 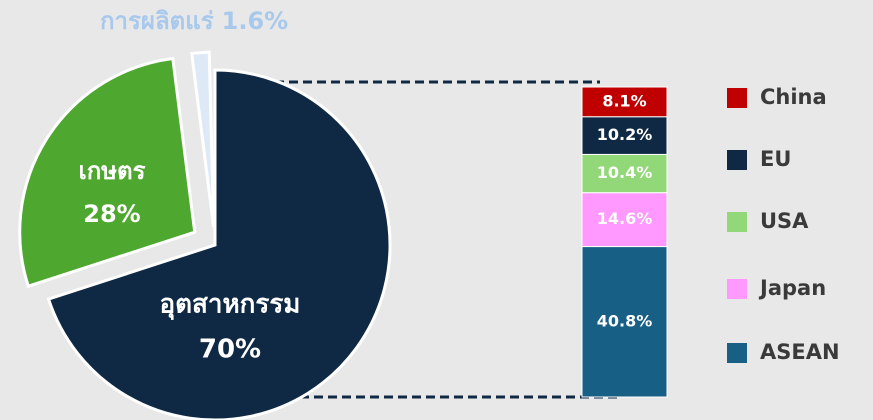 I want to click on slice-name: การผลิตแร่, so click(x=157, y=21).